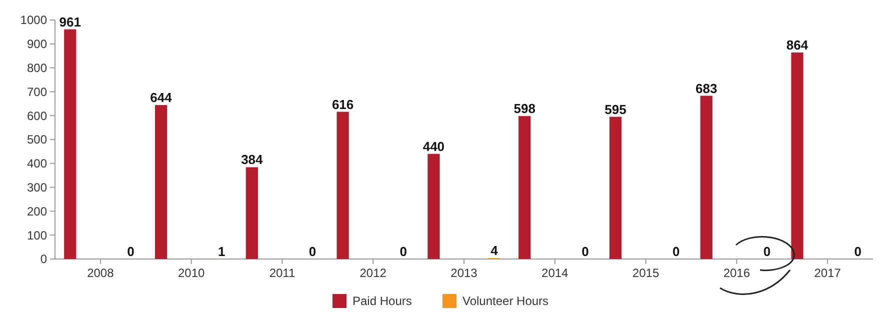  What do you see at coordinates (70, 22) in the screenshot?
I see `data-label: 961` at bounding box center [70, 22].